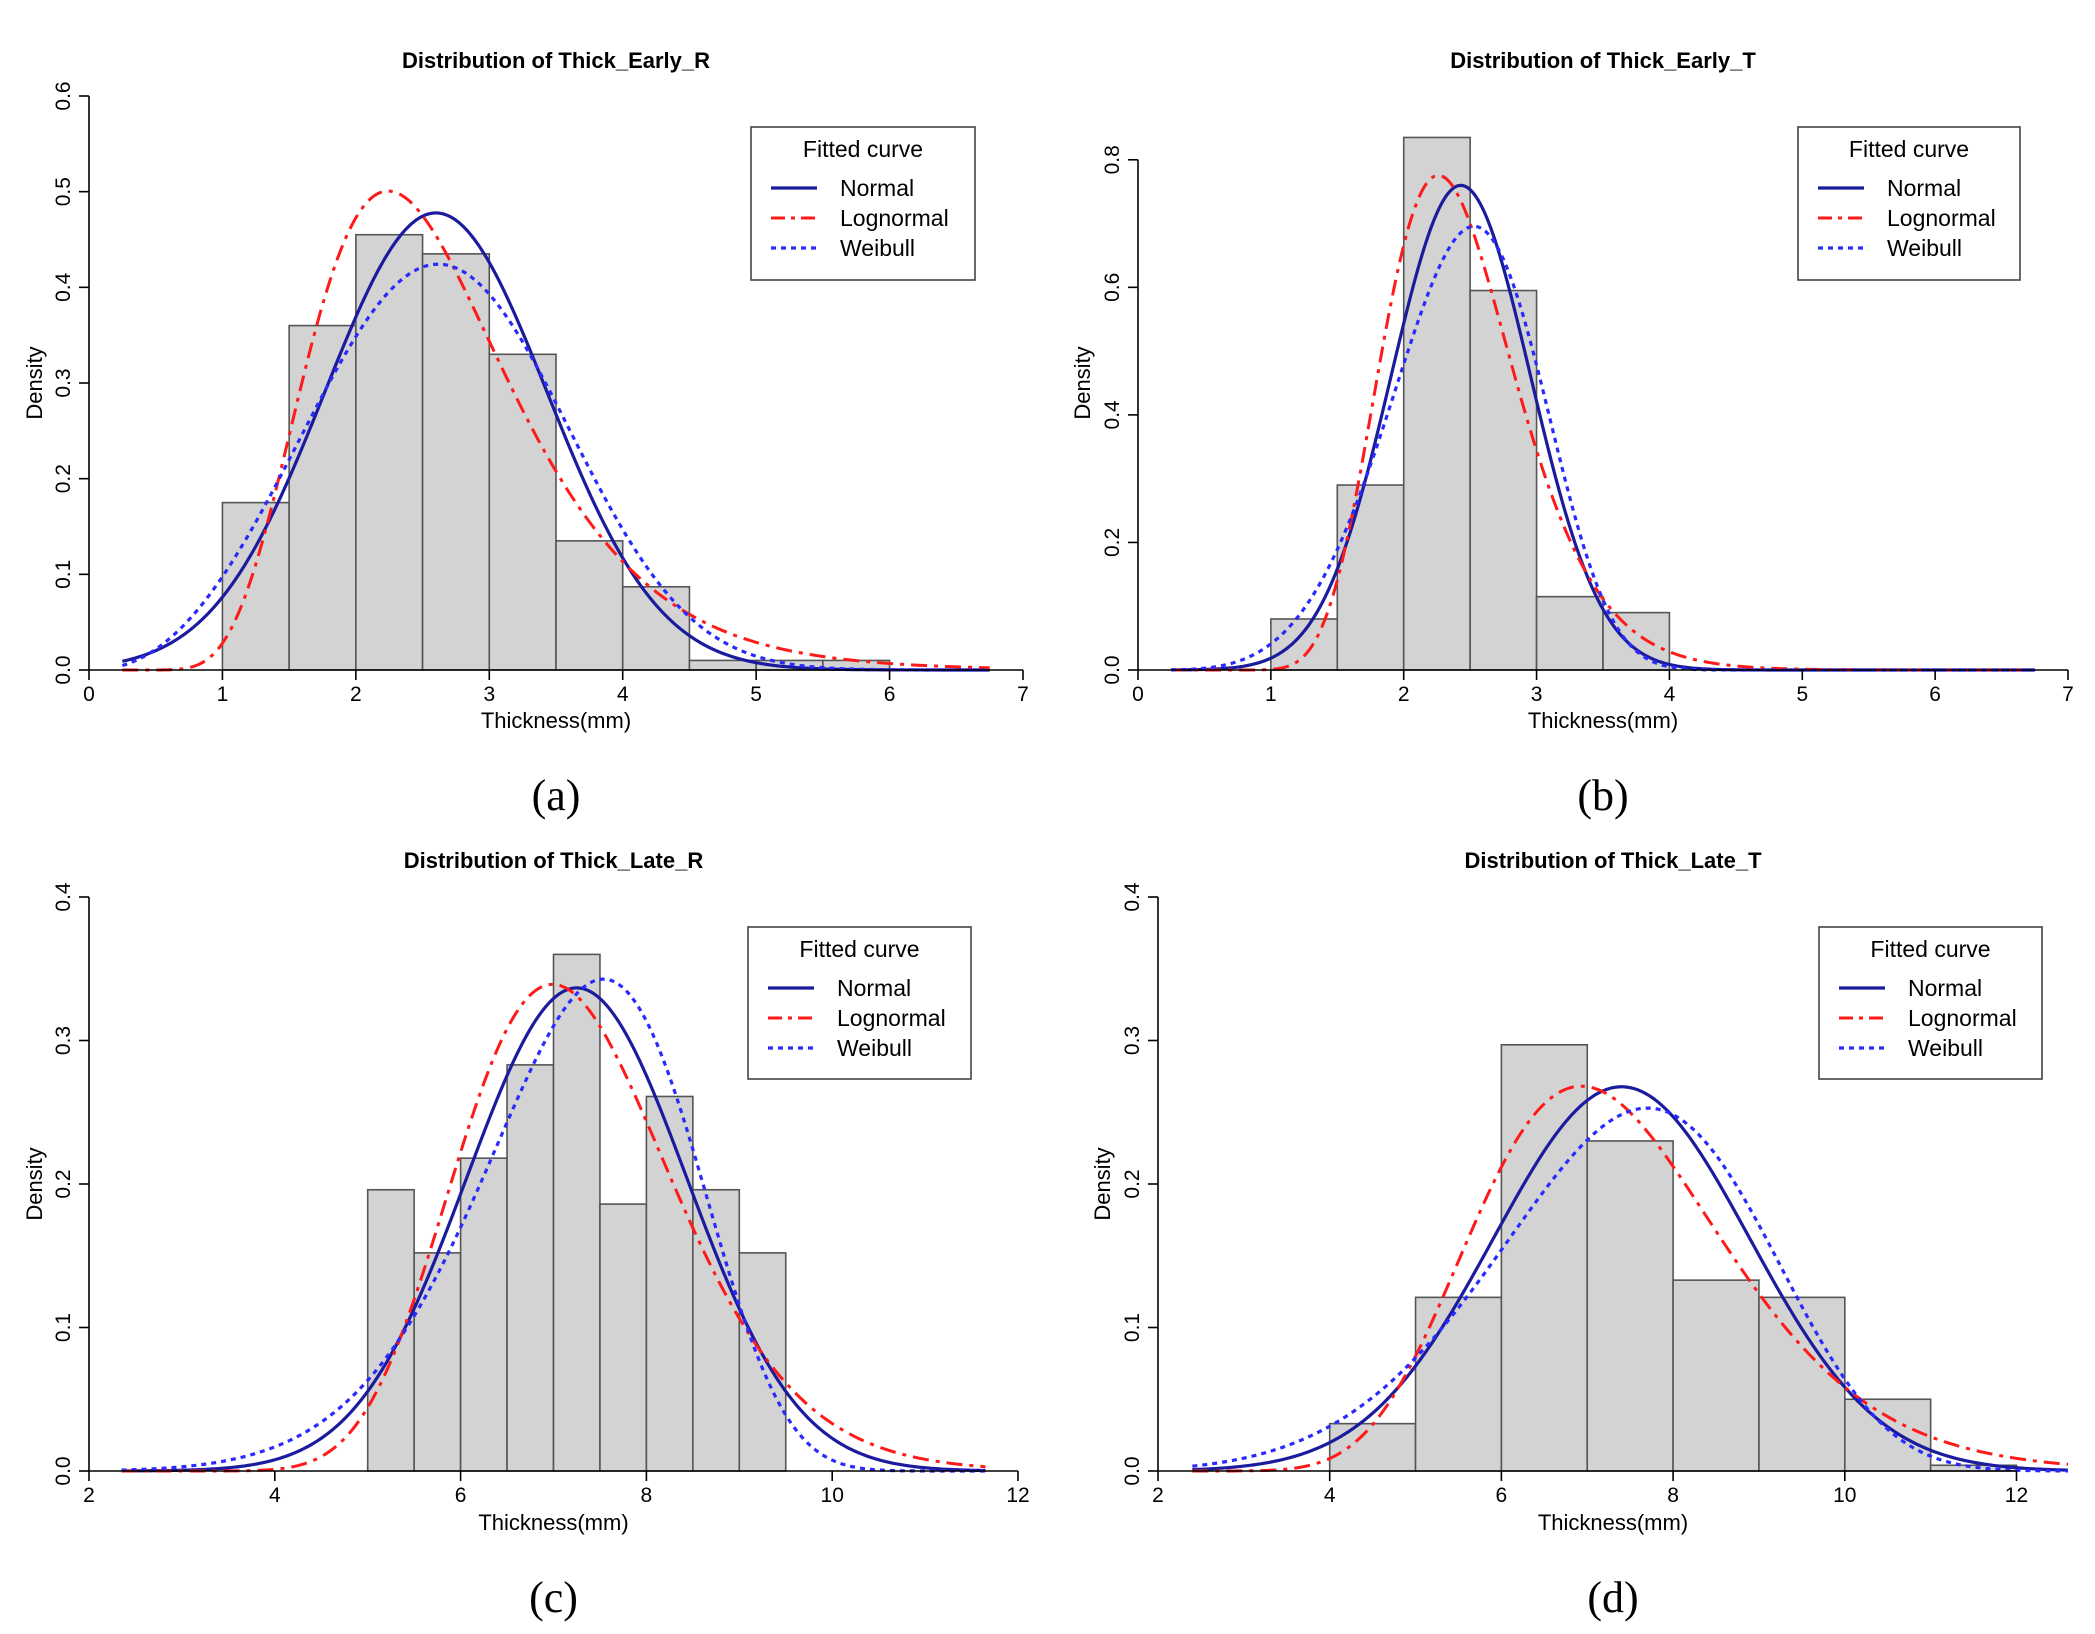 The image size is (2095, 1634). I want to click on legend-title: Fitted curve, so click(1909, 149).